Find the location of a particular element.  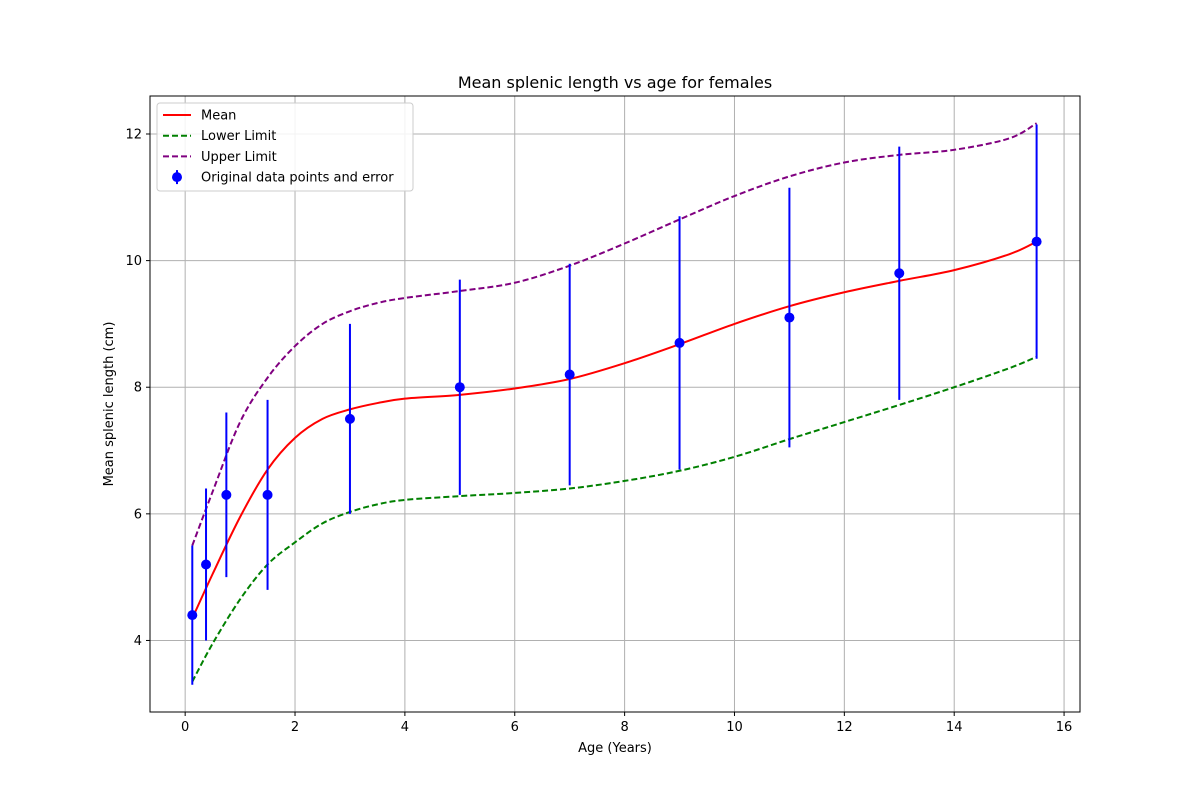

legend-box is located at coordinates (285, 147).